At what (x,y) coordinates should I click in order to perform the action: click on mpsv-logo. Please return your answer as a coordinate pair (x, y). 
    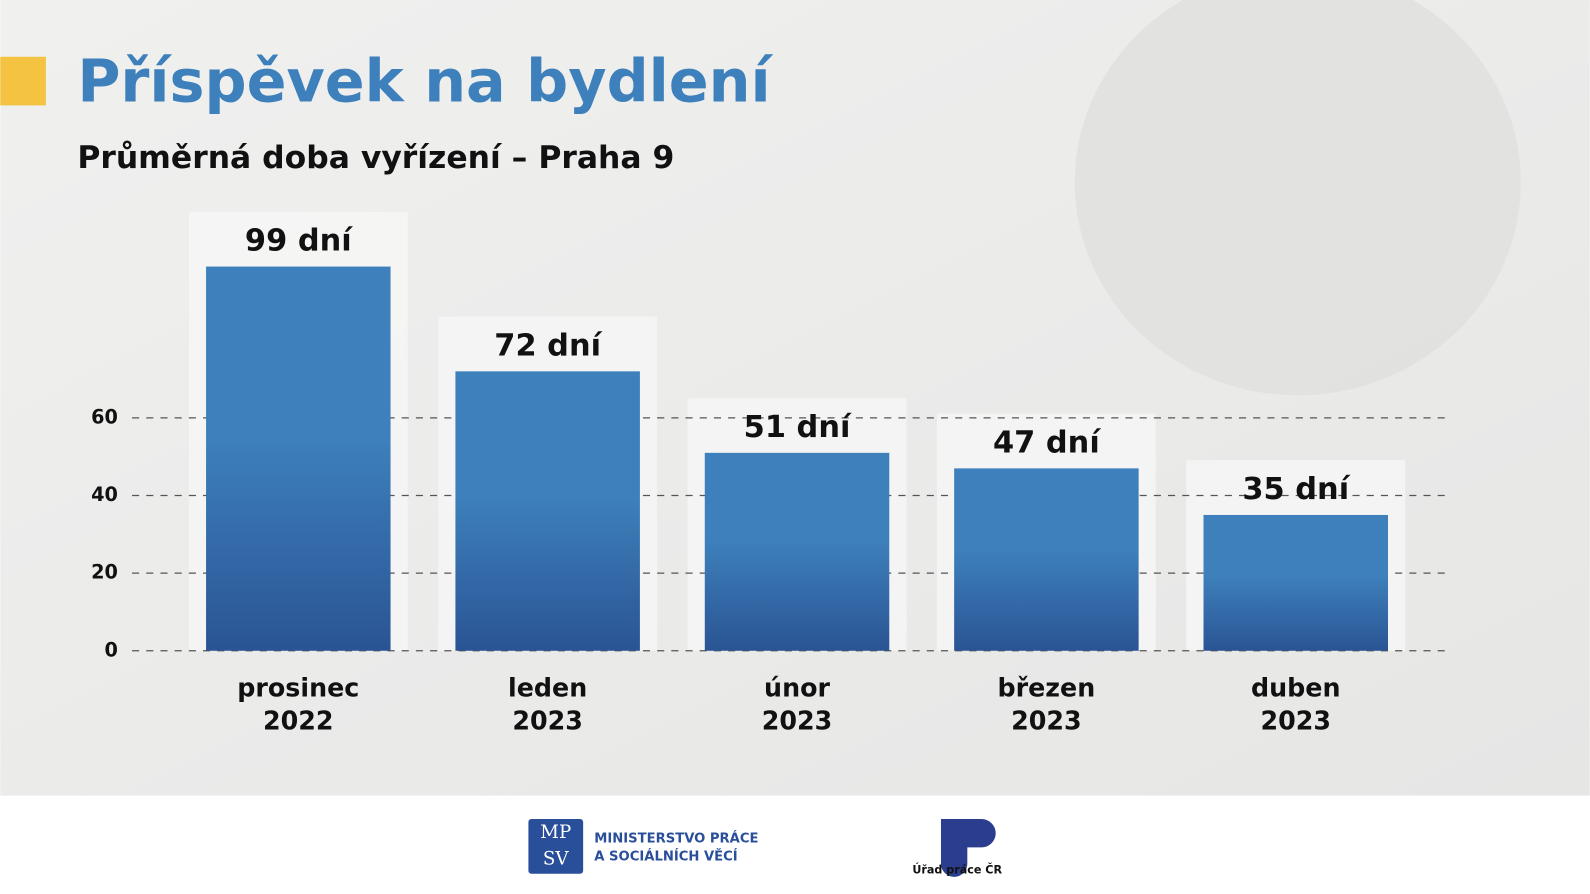
    Looking at the image, I should click on (556, 846).